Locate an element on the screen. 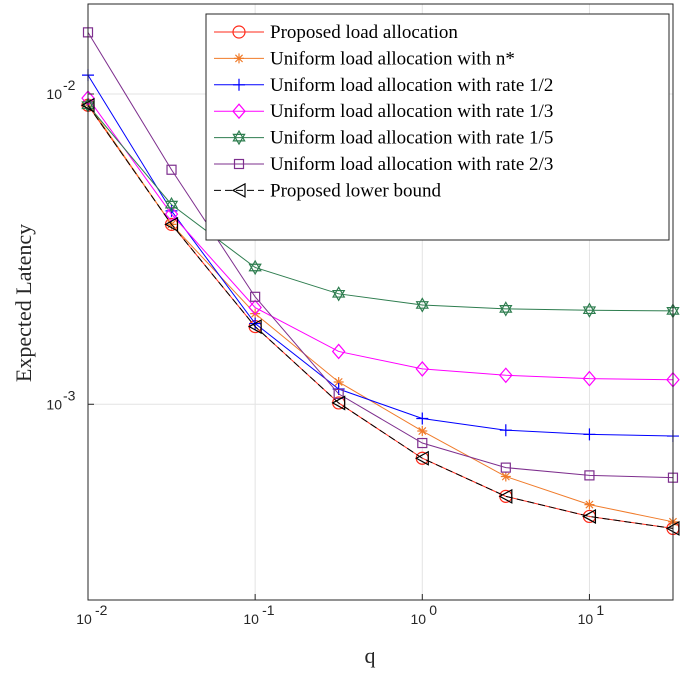  legend-entry: Proposed lower bound is located at coordinates (327, 190).